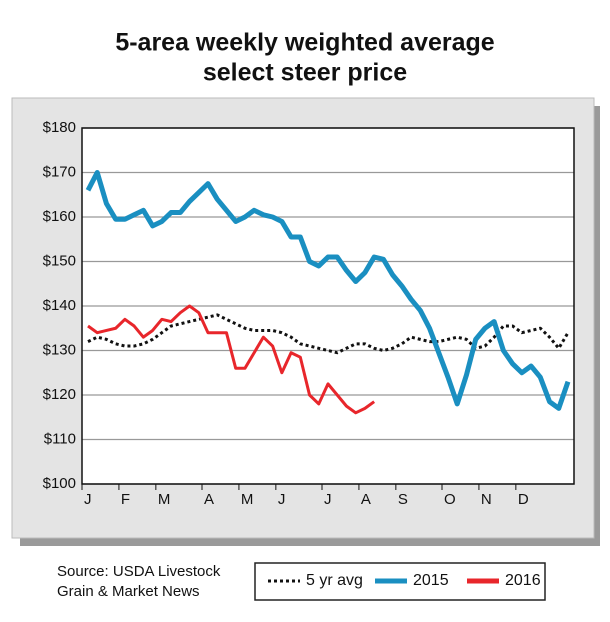  I want to click on y-tick-label: $100, so click(59, 483).